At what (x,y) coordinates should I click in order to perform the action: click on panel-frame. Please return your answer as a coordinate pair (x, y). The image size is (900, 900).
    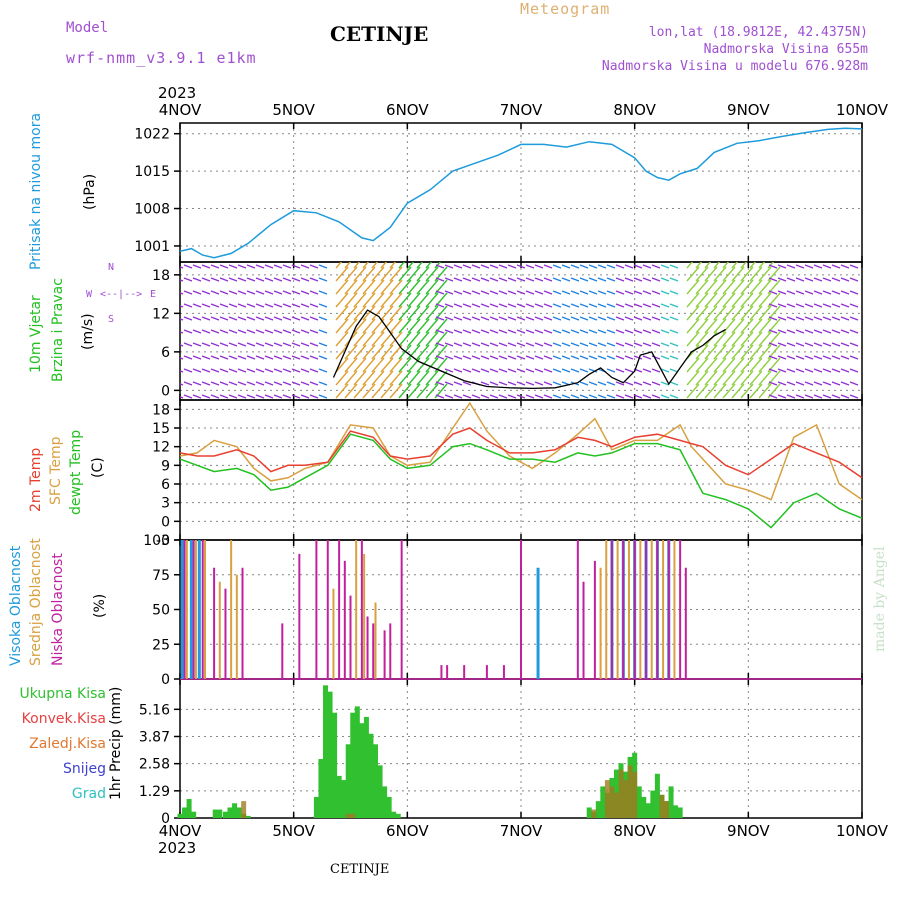
    Looking at the image, I should click on (521, 748).